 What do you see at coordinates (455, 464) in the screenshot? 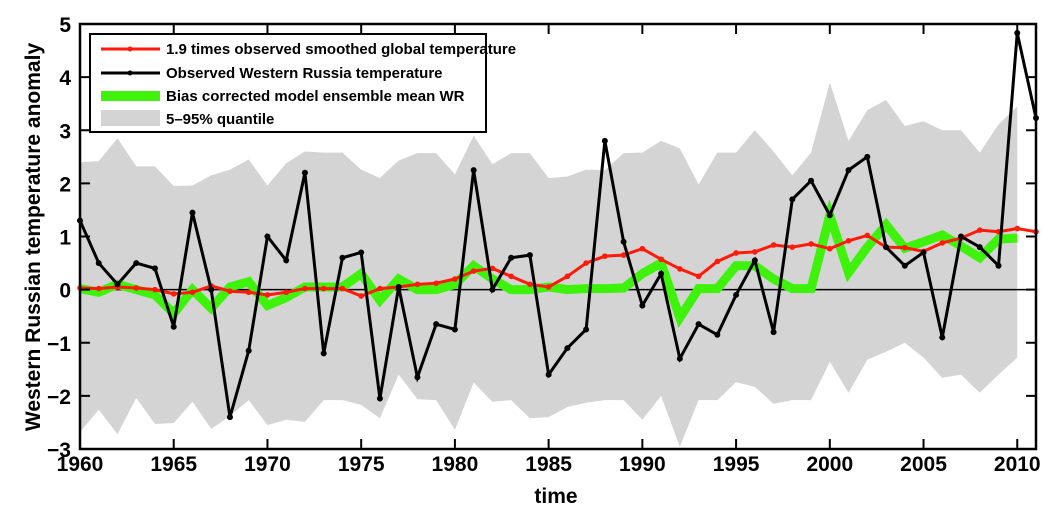
I see `x-tick-label: 1980` at bounding box center [455, 464].